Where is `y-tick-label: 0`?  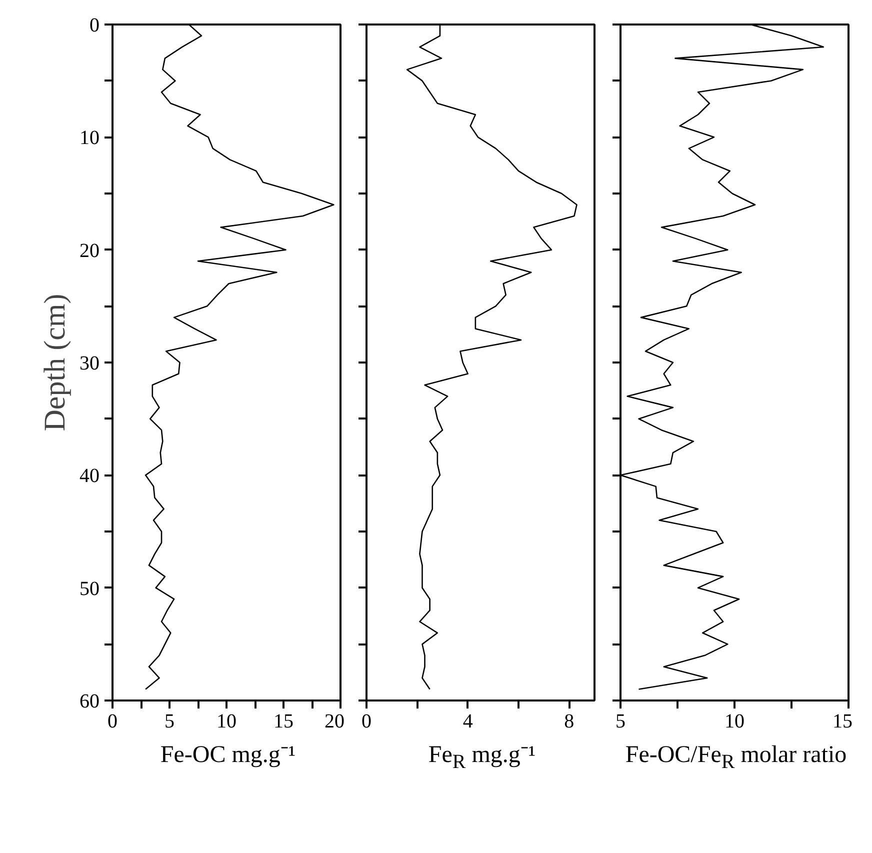
y-tick-label: 0 is located at coordinates (95, 25).